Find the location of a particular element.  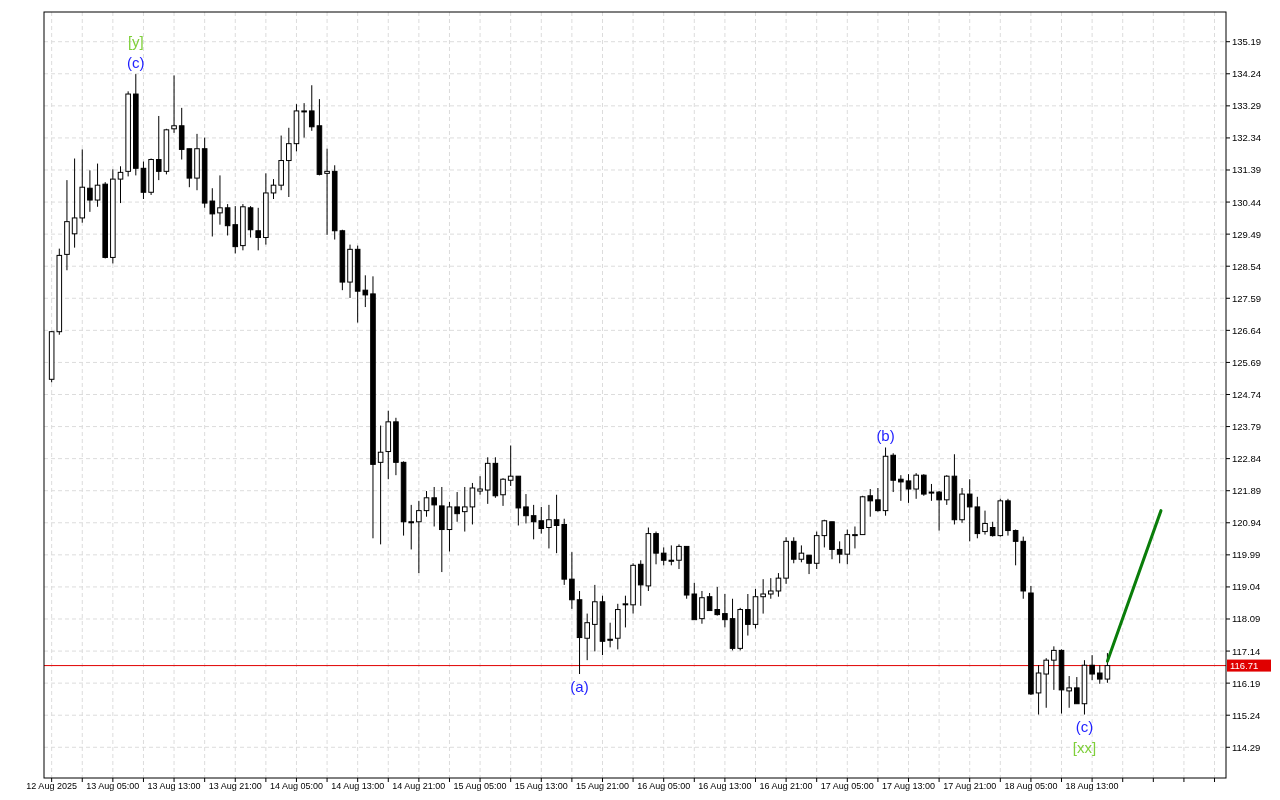

annotation: (b) is located at coordinates (885, 435).